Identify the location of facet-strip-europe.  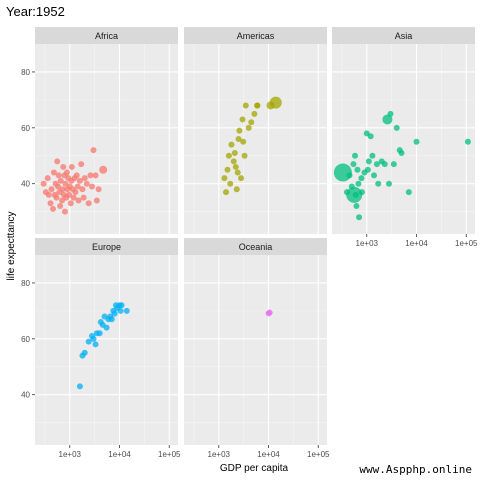
(106, 246).